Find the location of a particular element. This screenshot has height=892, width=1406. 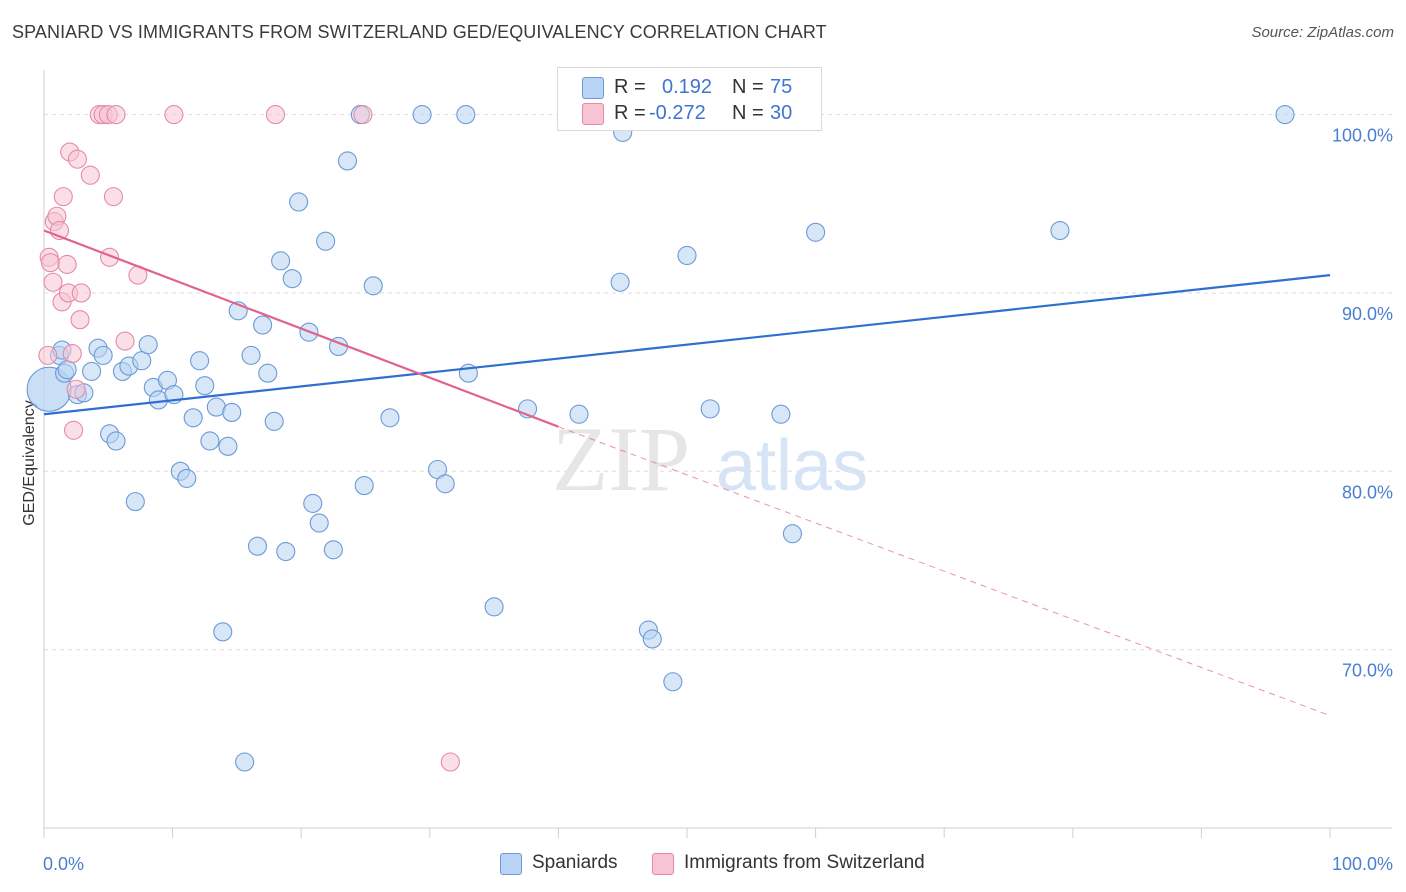

y-axis-label: GED/Equivalency is located at coordinates (29, 462).